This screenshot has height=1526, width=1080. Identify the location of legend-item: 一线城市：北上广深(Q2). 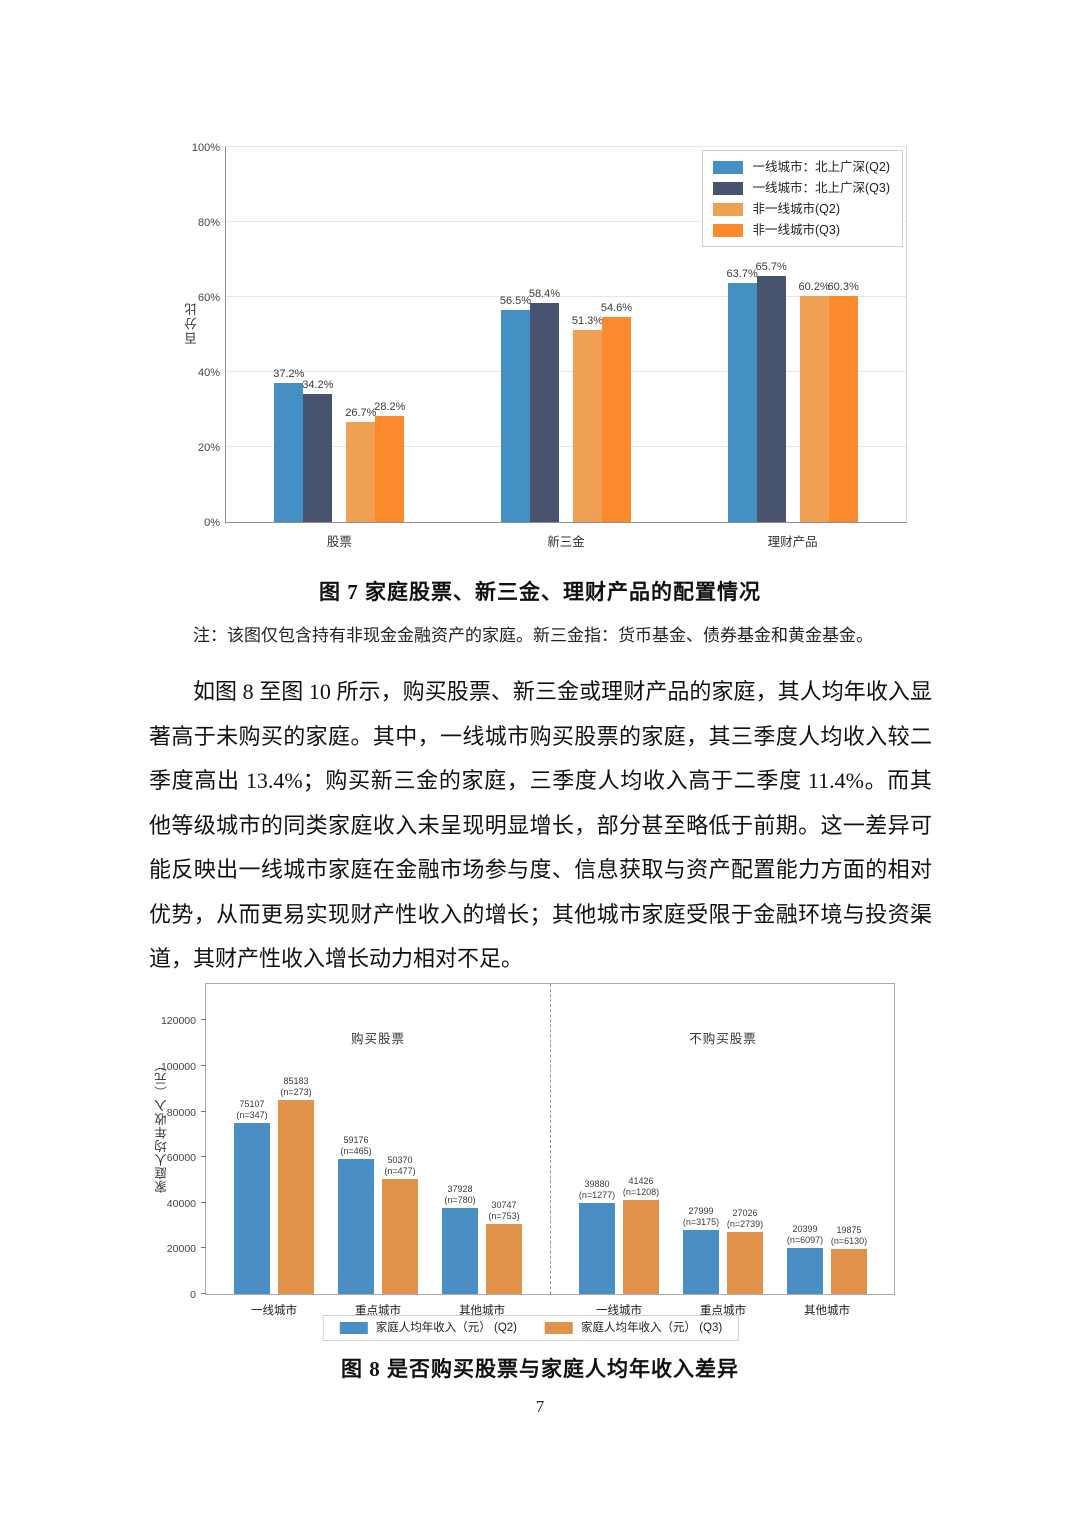
(801, 167).